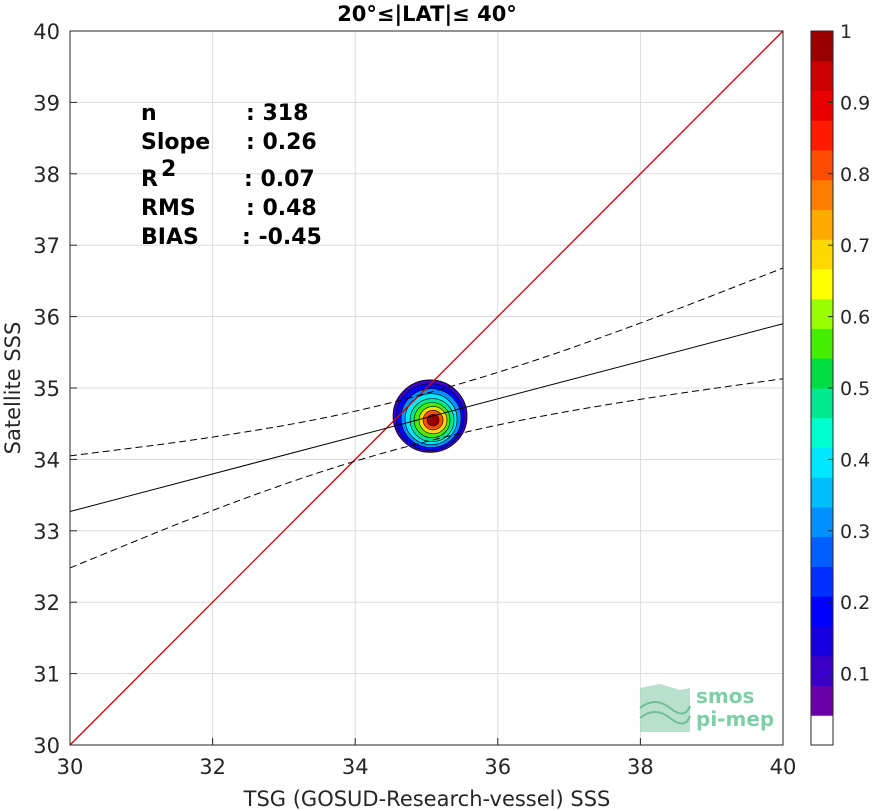  What do you see at coordinates (735, 719) in the screenshot?
I see `logo-line2: pi-mep` at bounding box center [735, 719].